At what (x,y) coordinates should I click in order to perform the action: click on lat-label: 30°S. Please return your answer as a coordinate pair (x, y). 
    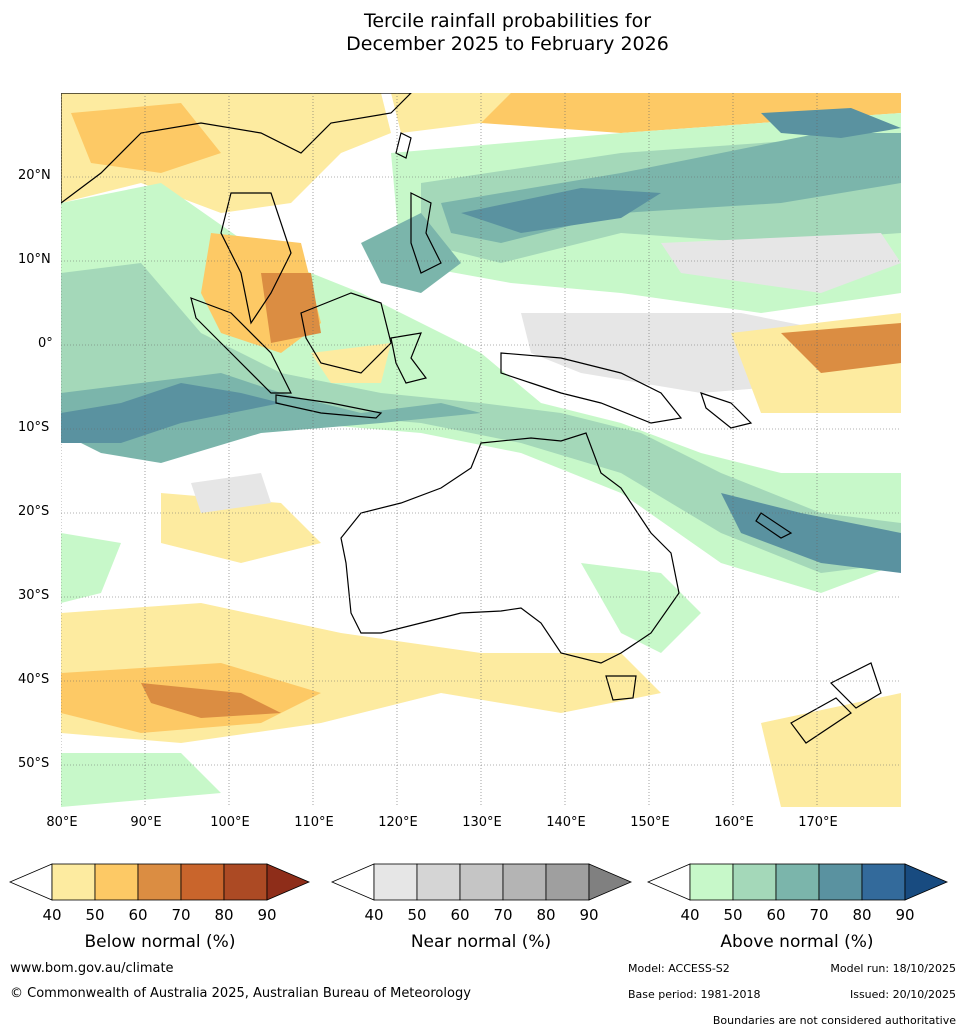
    Looking at the image, I should click on (34, 595).